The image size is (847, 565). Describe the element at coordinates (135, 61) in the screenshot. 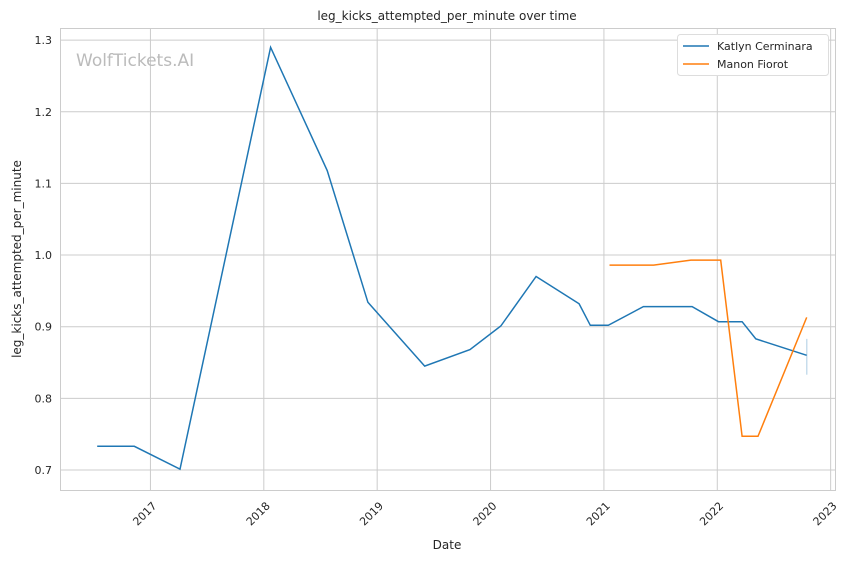

I see `watermark: WolfTickets.AI` at that location.